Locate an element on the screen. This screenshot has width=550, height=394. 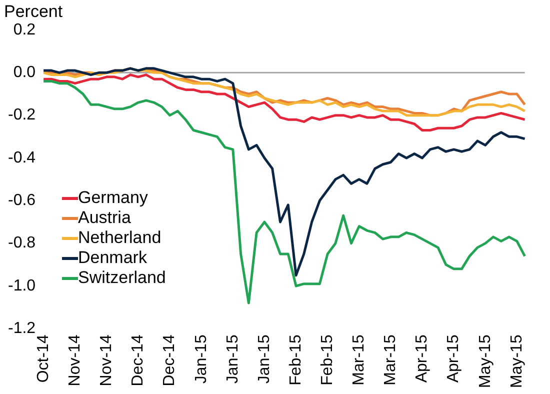
y-tick-label: -0.2 is located at coordinates (22, 115).